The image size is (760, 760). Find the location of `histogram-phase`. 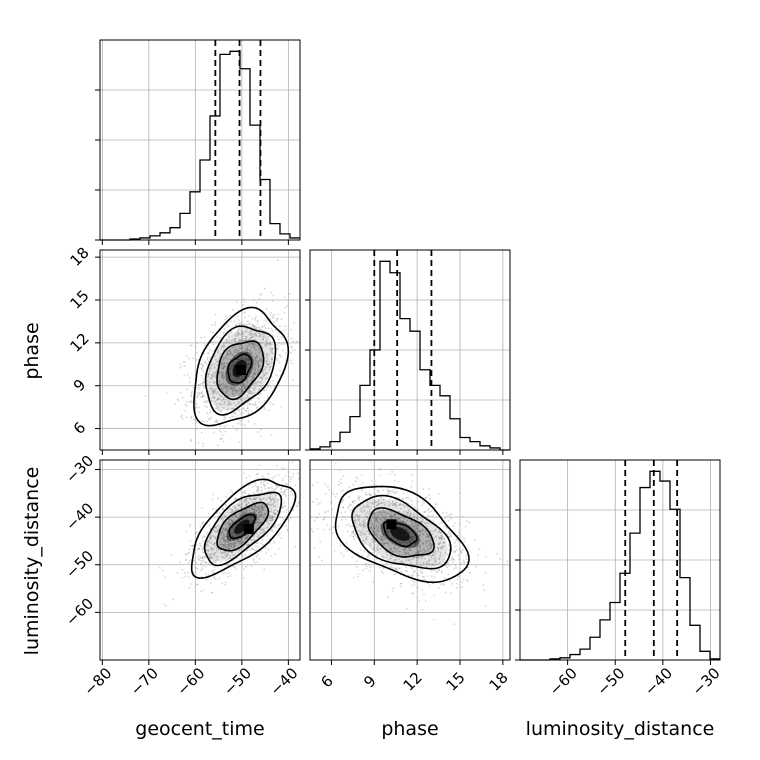

histogram-phase is located at coordinates (410, 355).